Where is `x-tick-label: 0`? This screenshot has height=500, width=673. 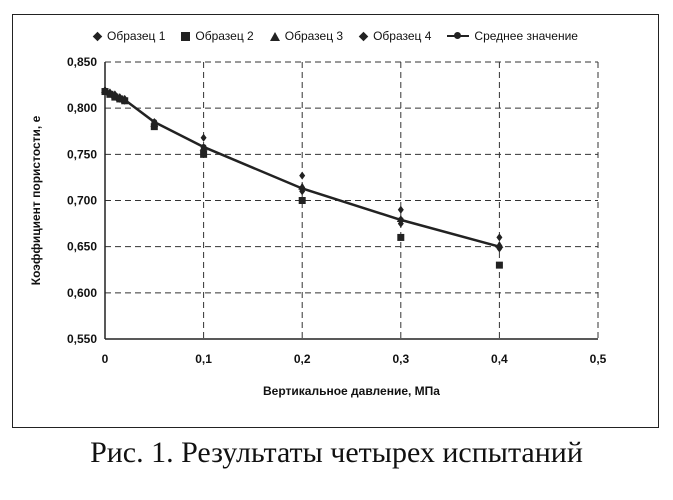
x-tick-label: 0 is located at coordinates (105, 359).